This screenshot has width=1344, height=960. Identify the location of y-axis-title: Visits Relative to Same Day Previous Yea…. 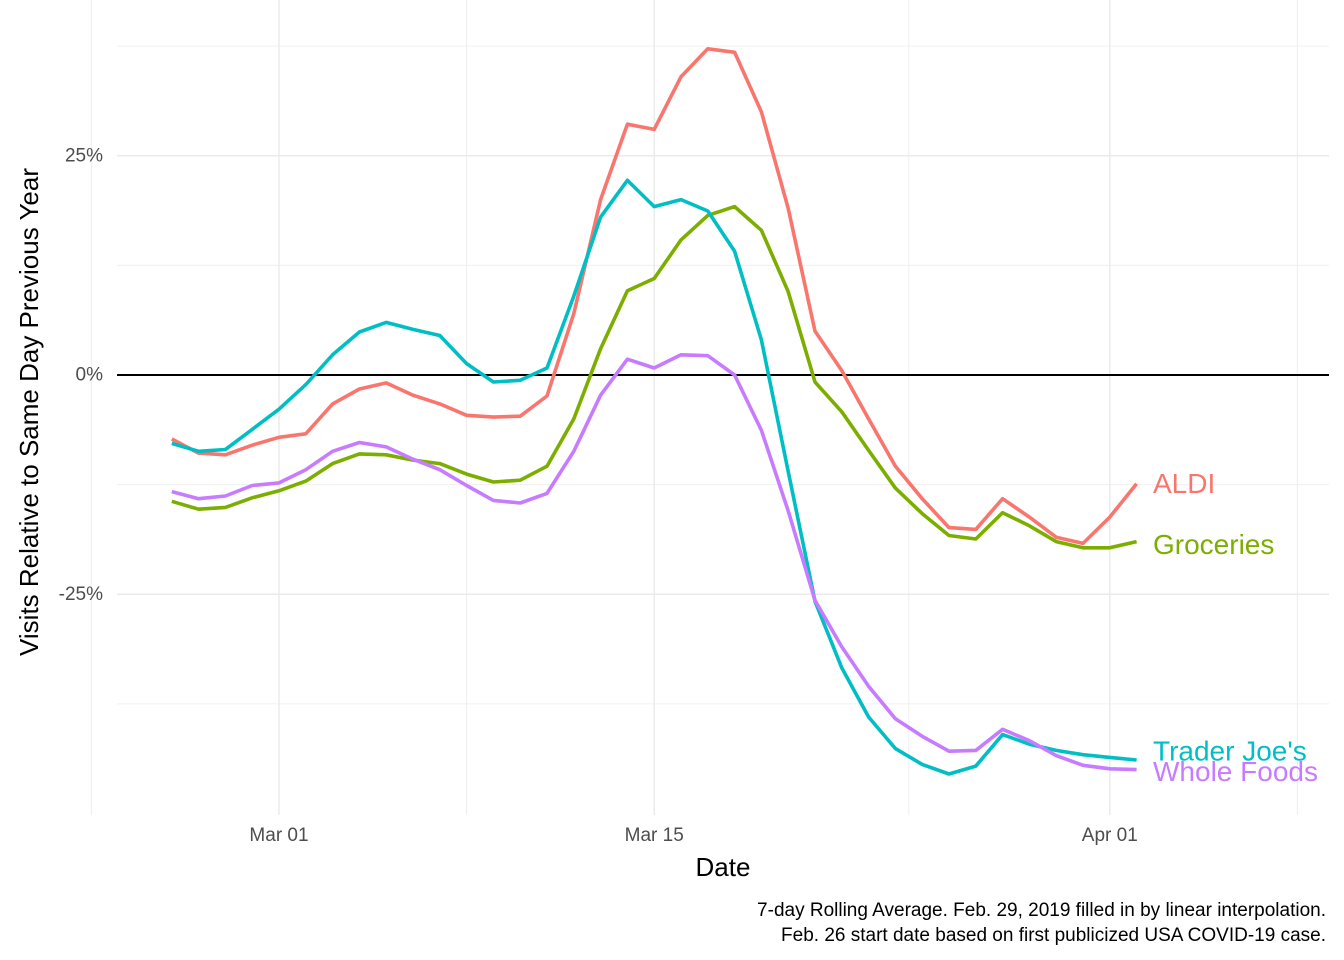
(29, 412).